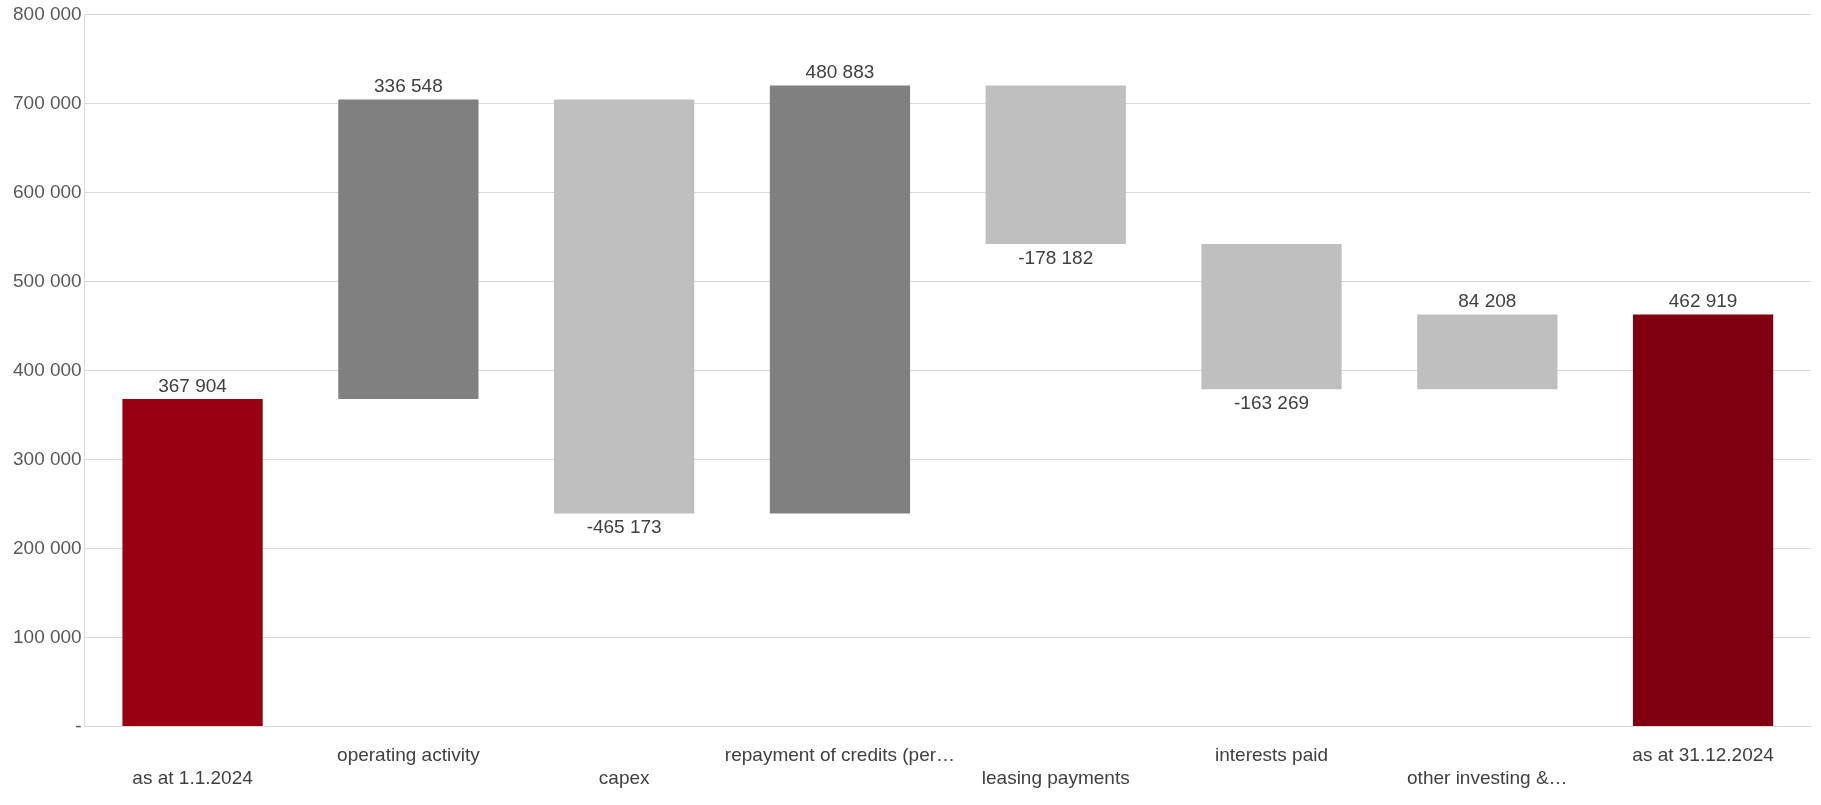 This screenshot has height=805, width=1821. What do you see at coordinates (47, 458) in the screenshot?
I see `y-tick-label: 300 000` at bounding box center [47, 458].